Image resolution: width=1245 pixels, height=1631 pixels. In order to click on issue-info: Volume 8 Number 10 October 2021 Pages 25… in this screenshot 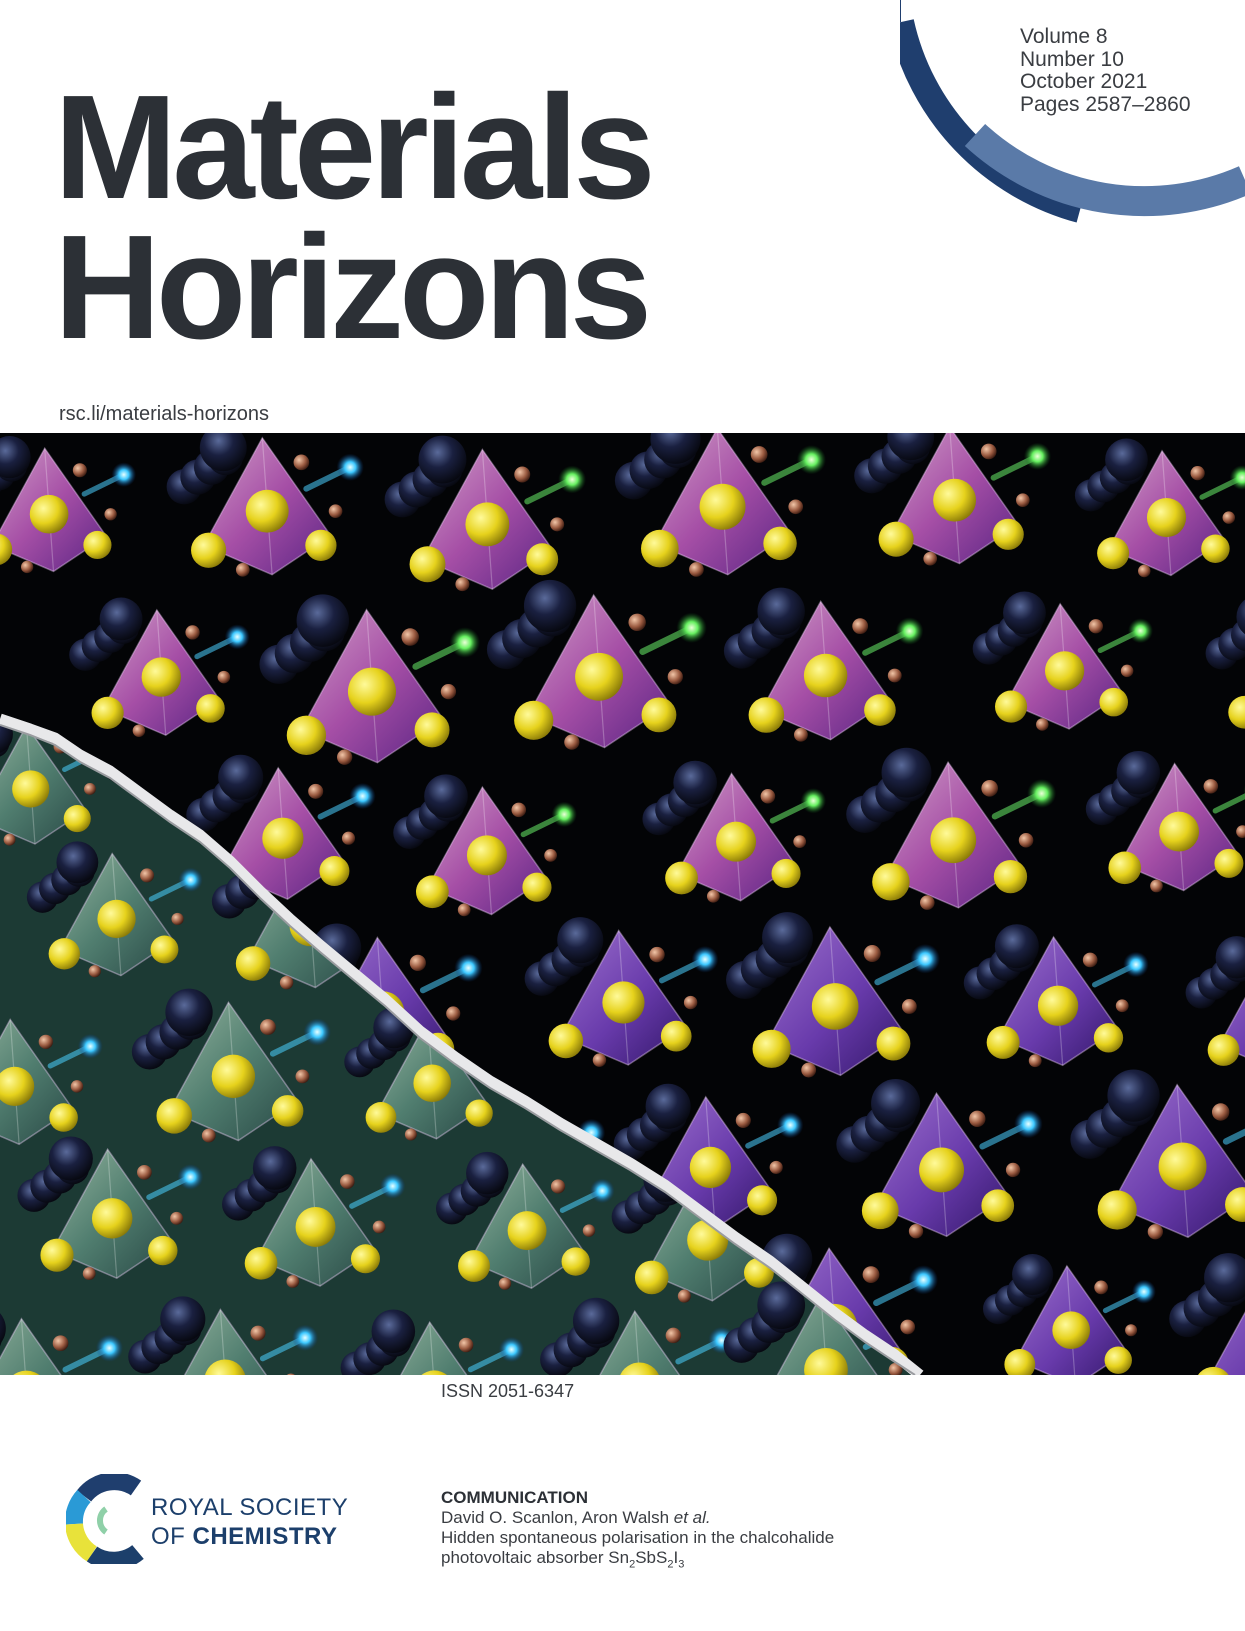, I will do `click(1105, 70)`.